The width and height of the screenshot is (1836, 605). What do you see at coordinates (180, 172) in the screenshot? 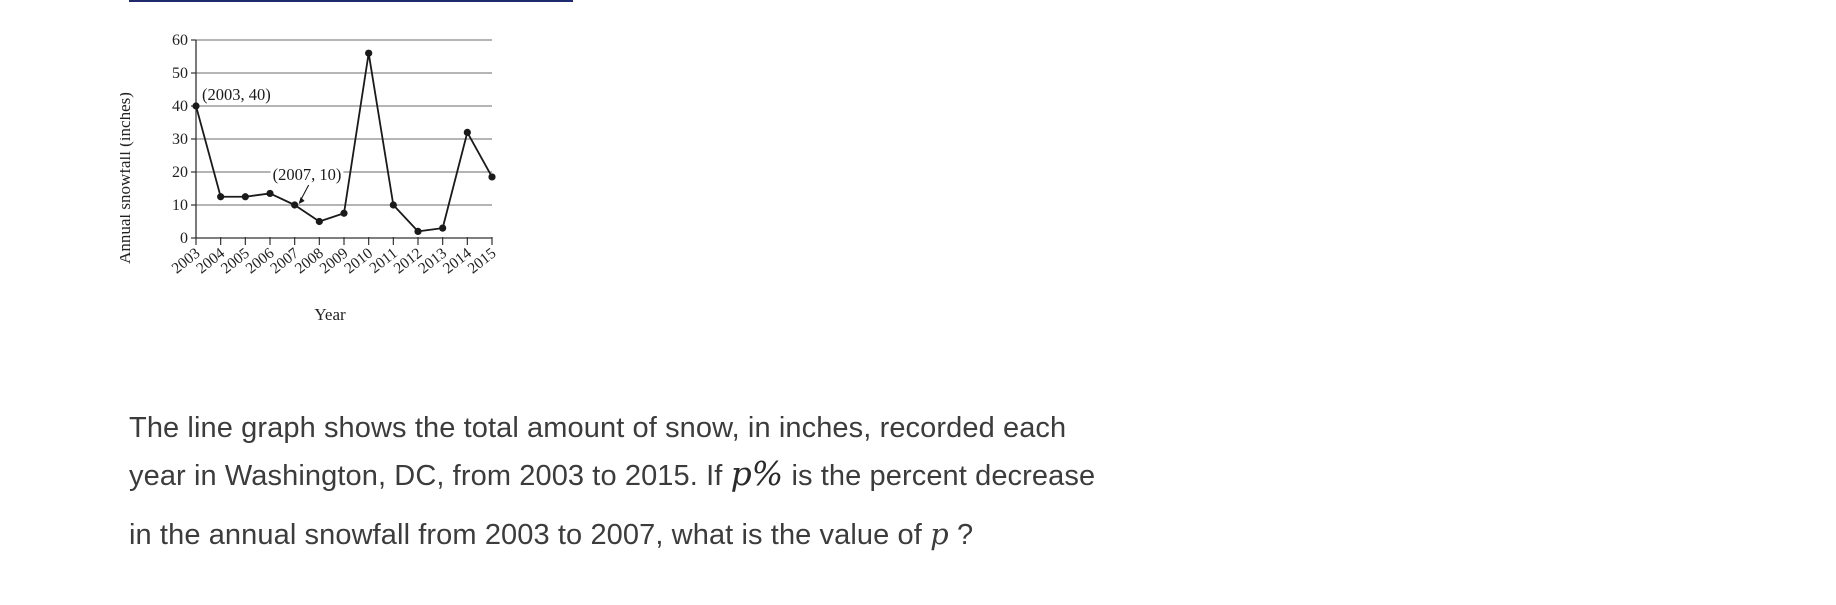
I see `y-tick-label-20: 20` at bounding box center [180, 172].